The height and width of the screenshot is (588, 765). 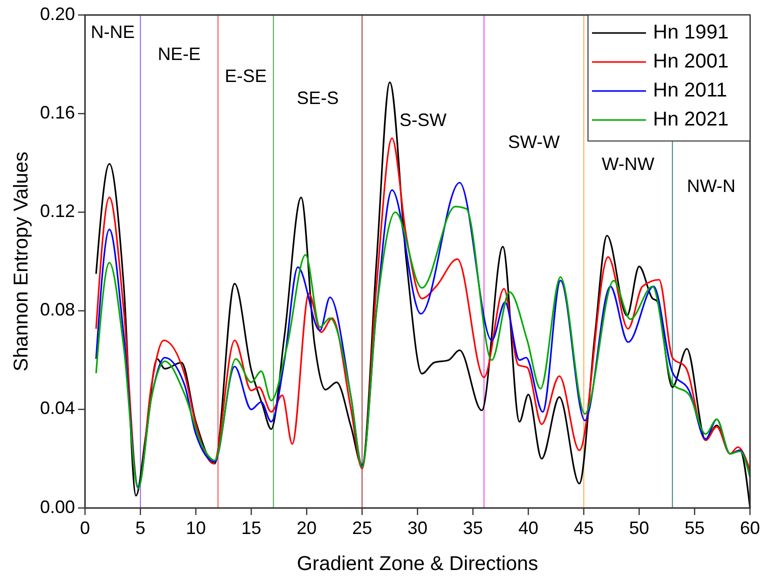 What do you see at coordinates (317, 98) in the screenshot?
I see `annotation: SE-S` at bounding box center [317, 98].